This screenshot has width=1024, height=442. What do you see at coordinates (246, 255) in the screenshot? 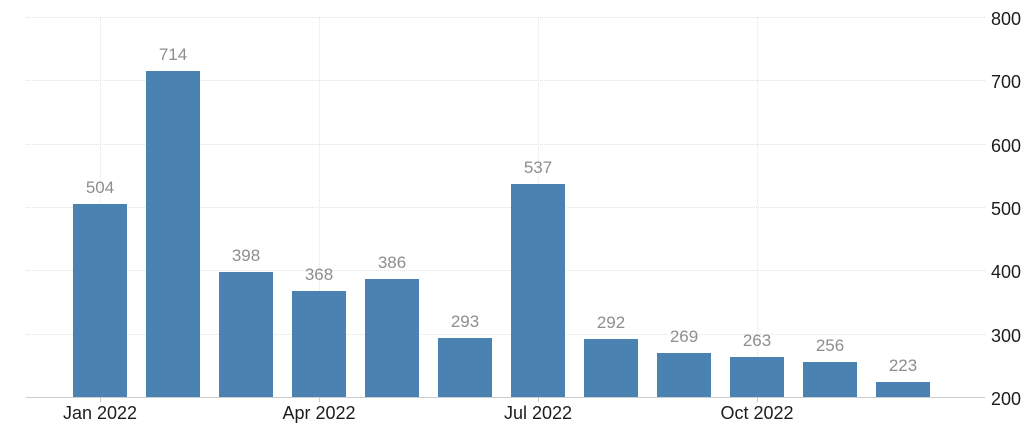
I see `bar-value-label: 398` at bounding box center [246, 255].